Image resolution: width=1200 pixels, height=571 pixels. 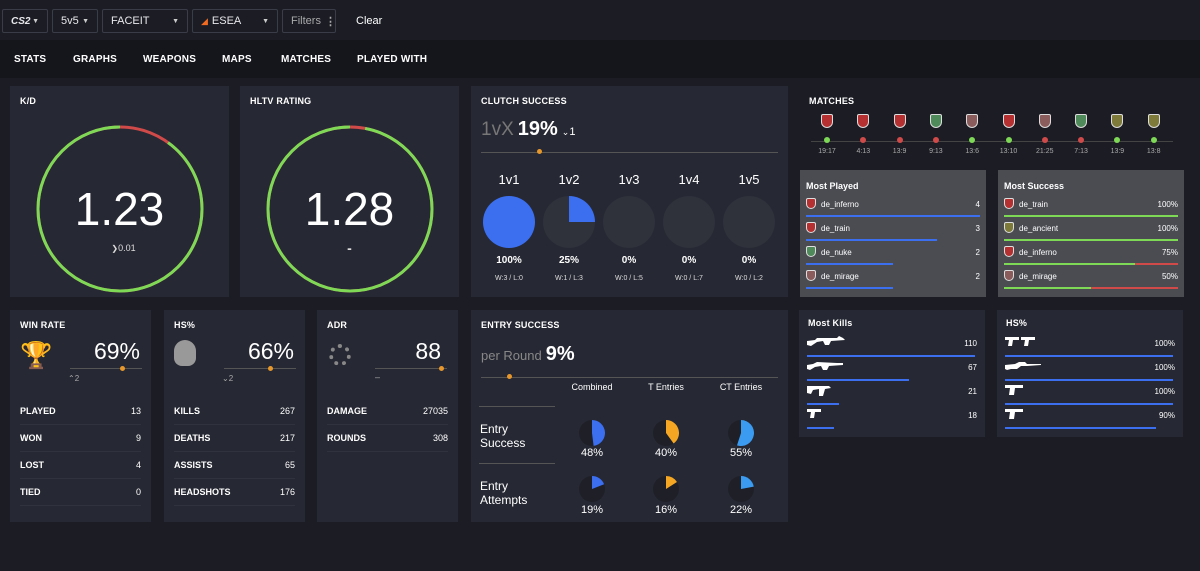 What do you see at coordinates (892, 346) in the screenshot?
I see `weapon-row: 110` at bounding box center [892, 346].